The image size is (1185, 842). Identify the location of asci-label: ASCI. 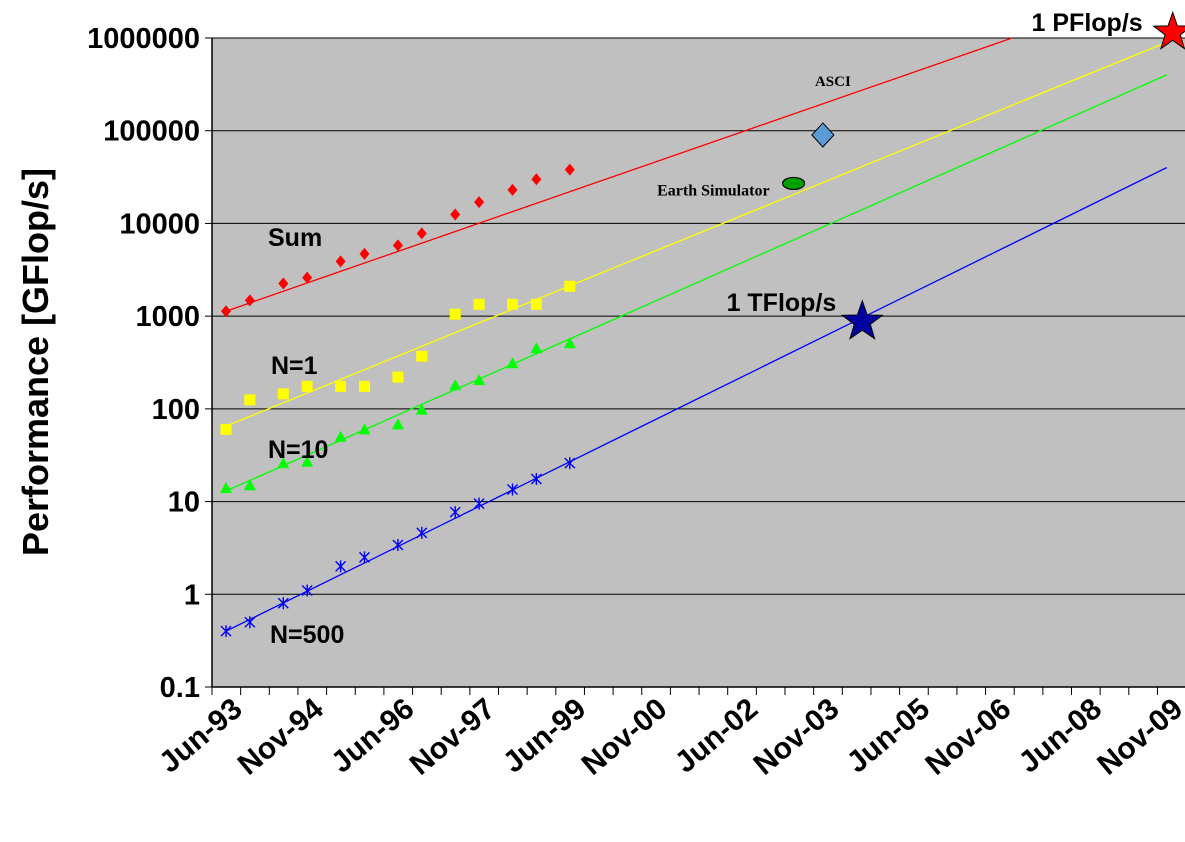
(833, 82).